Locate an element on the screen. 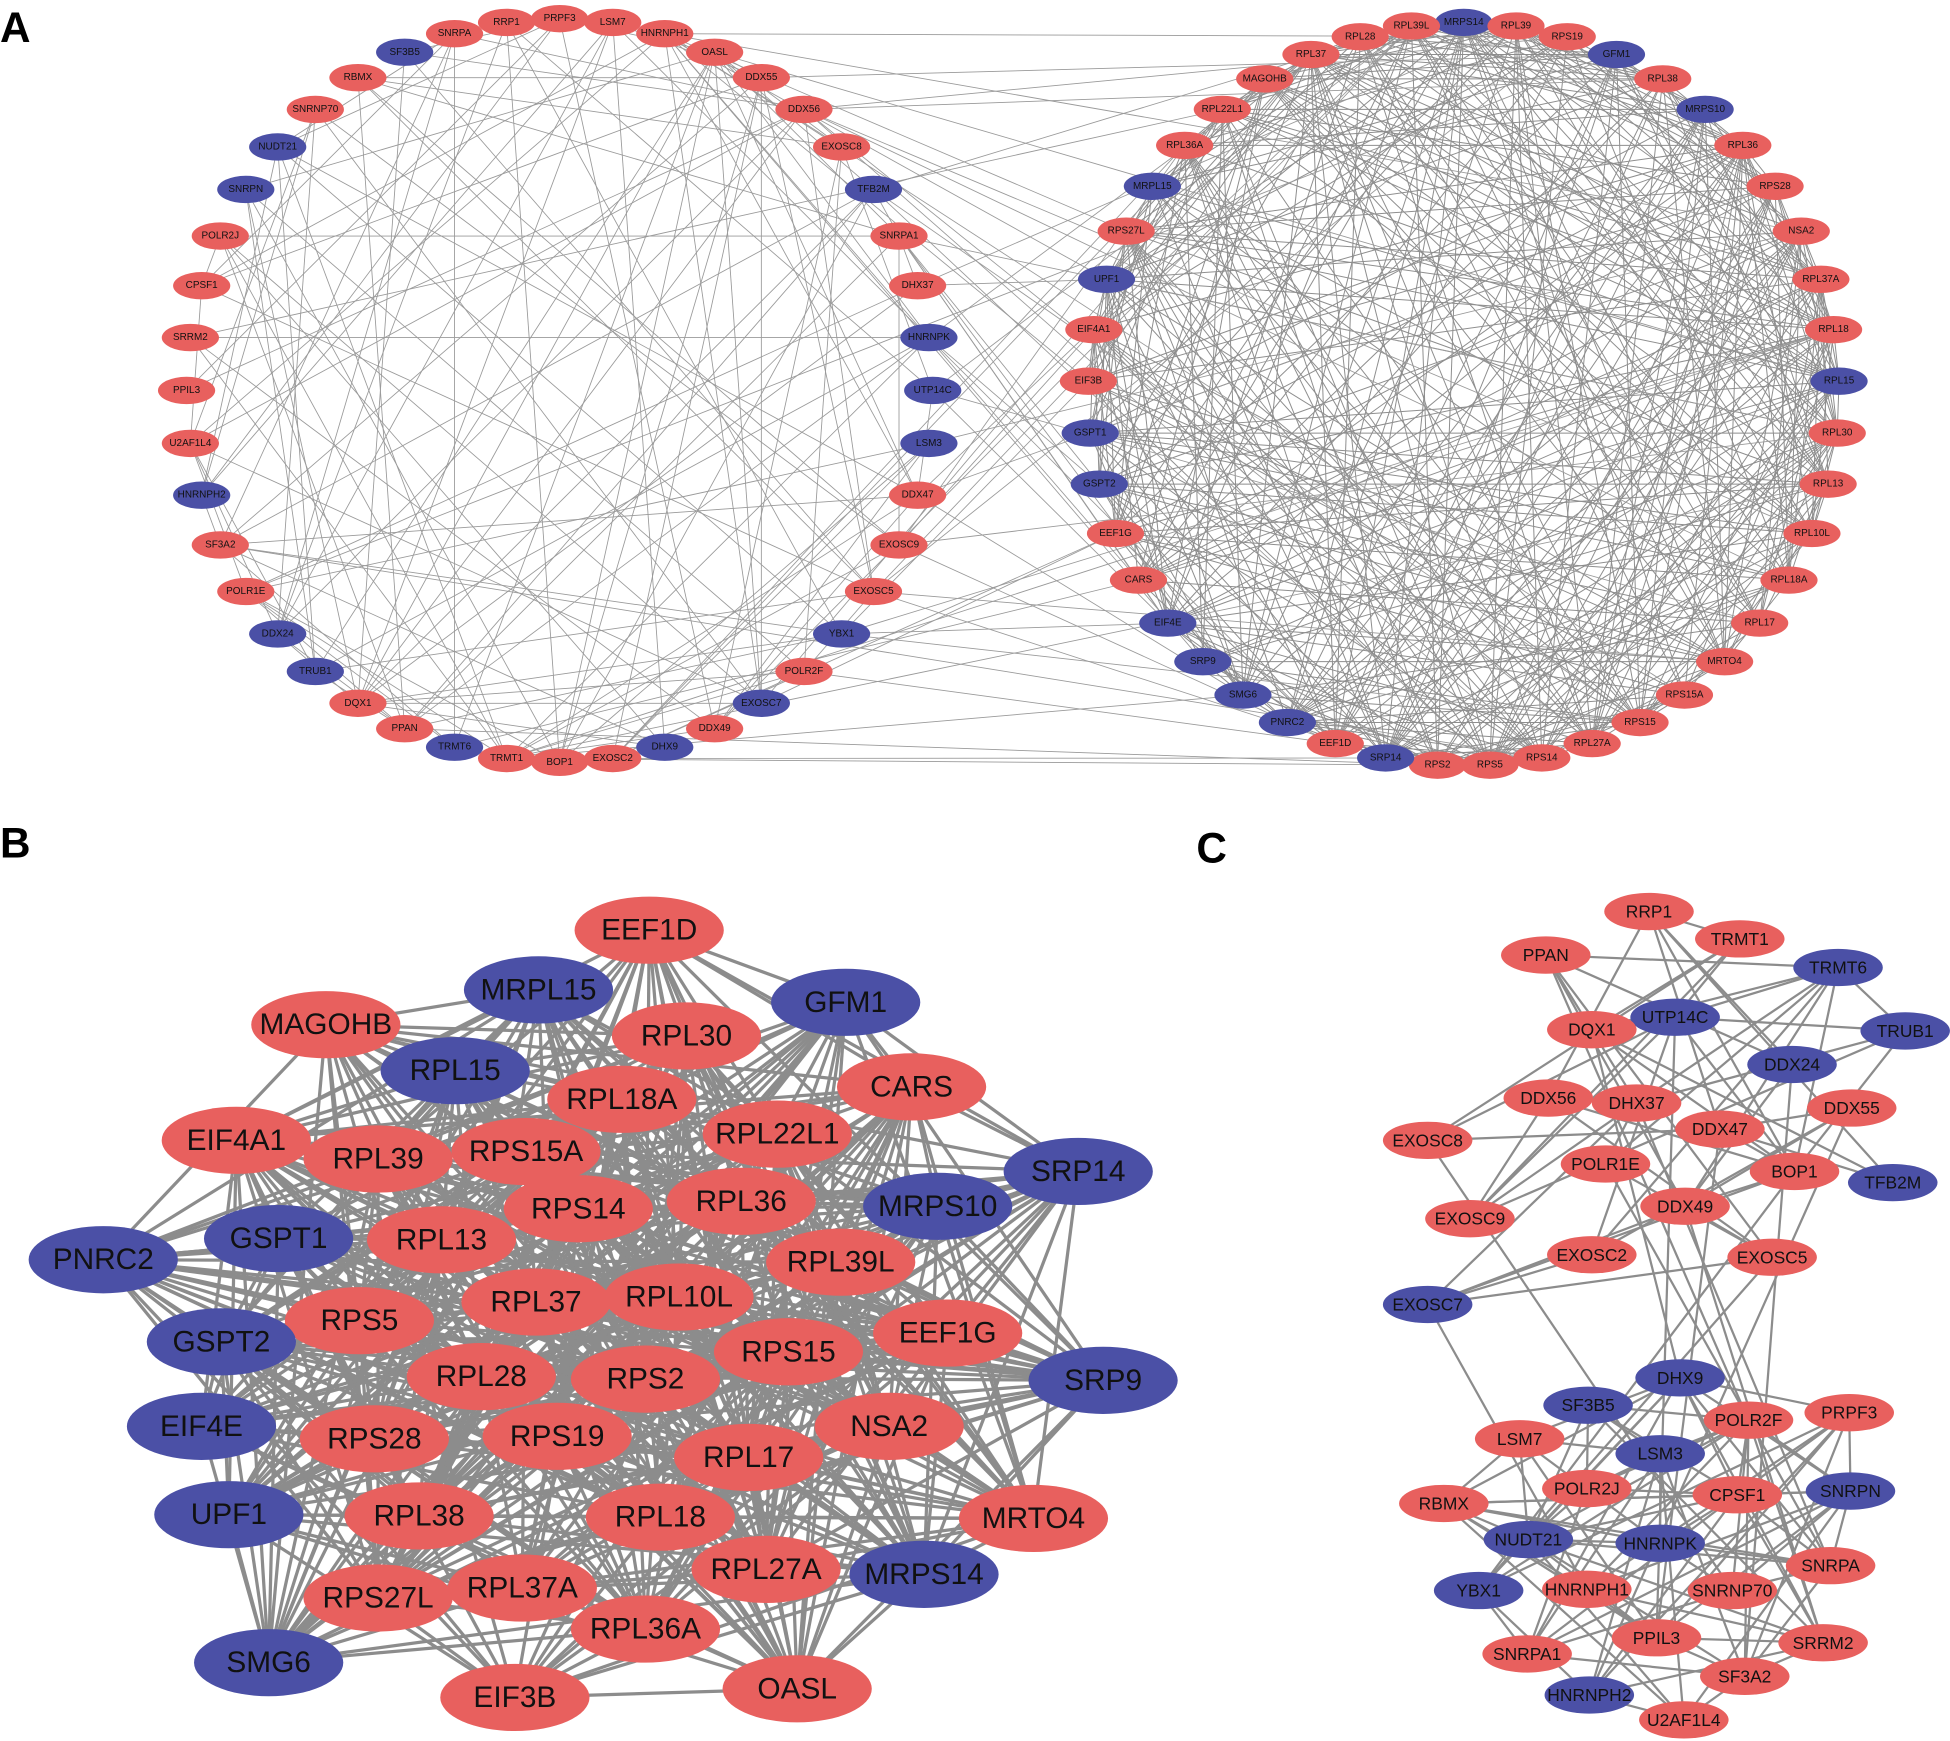 The height and width of the screenshot is (1741, 1950). node: RPS15A is located at coordinates (1684, 695).